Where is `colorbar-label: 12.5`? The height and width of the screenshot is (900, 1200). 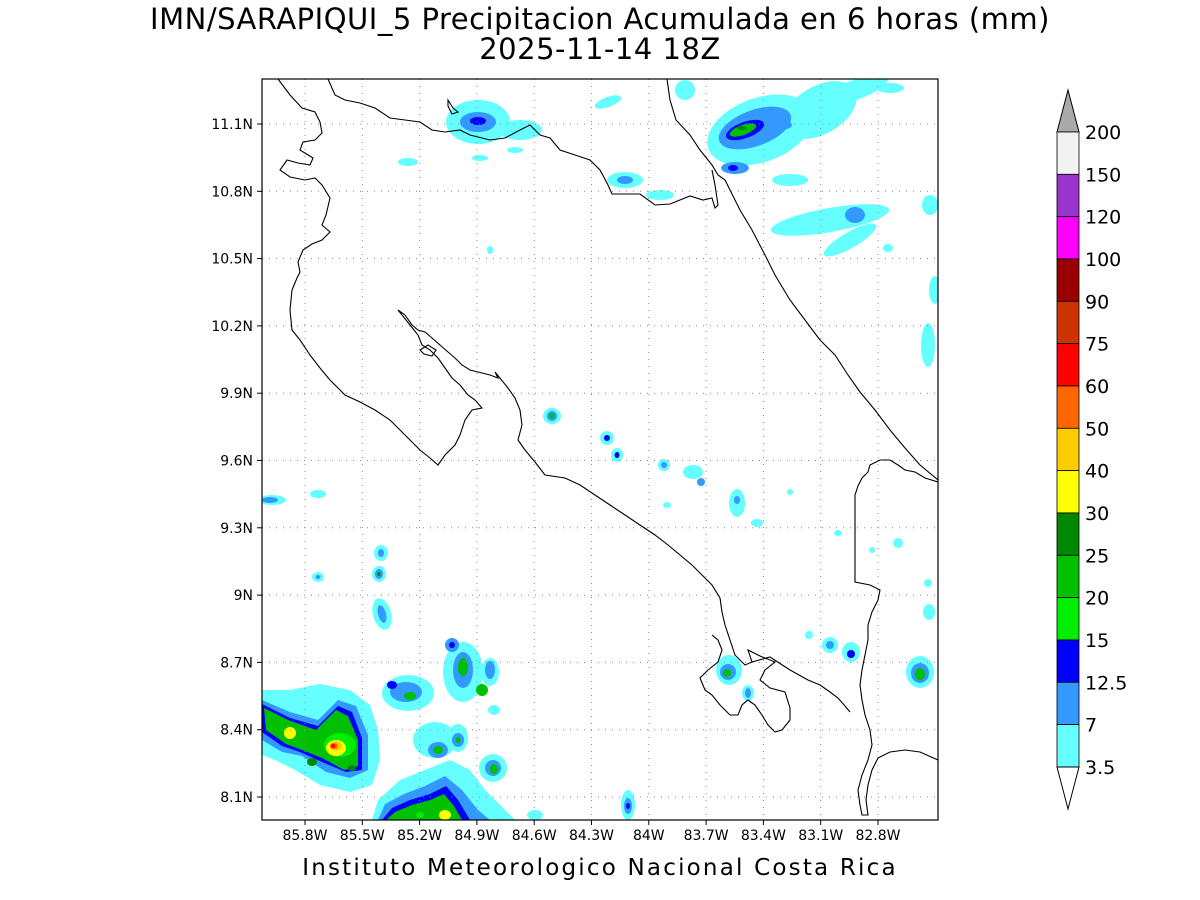 colorbar-label: 12.5 is located at coordinates (1106, 683).